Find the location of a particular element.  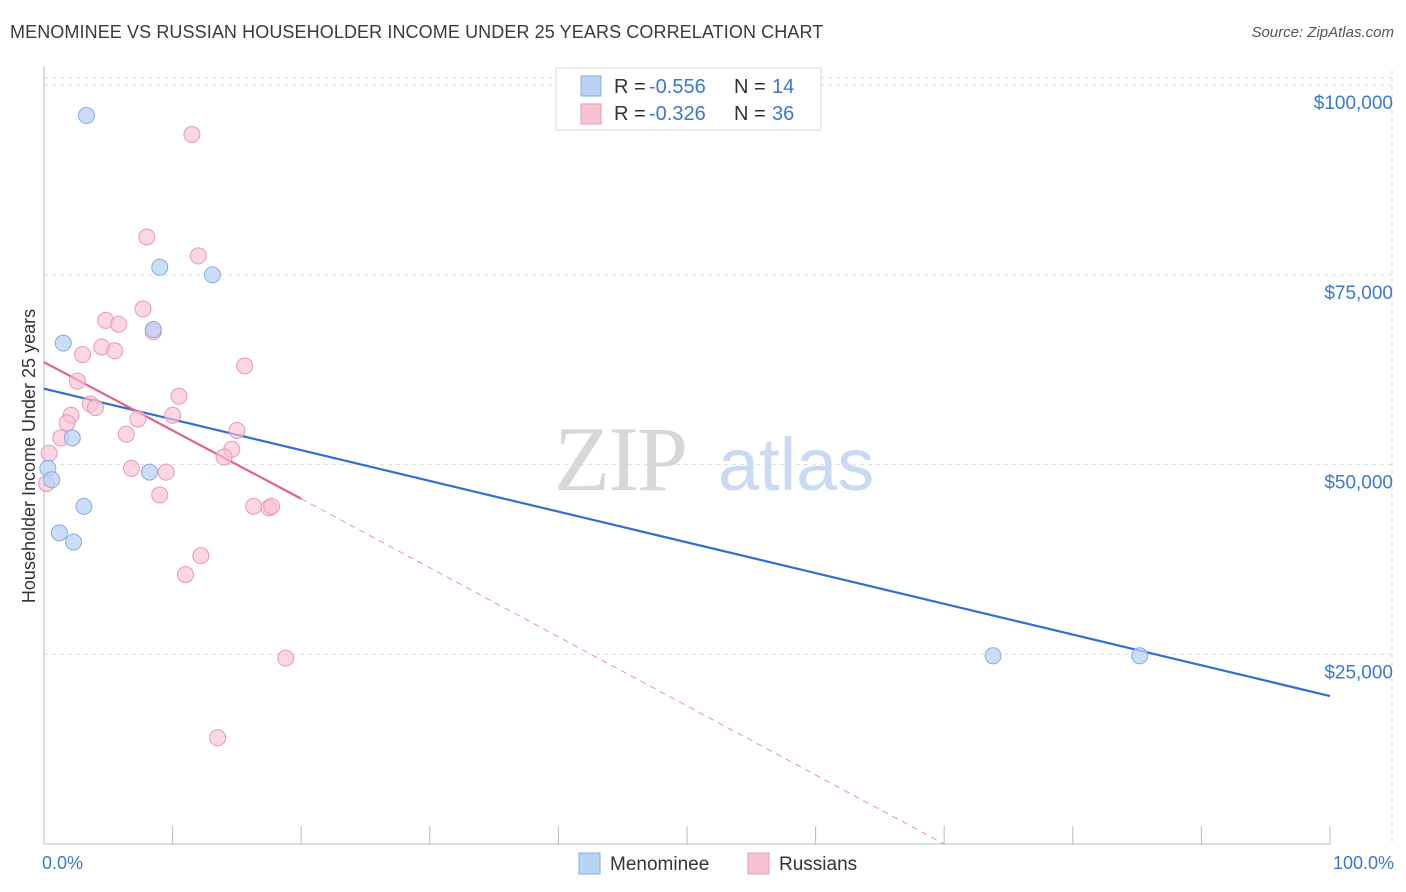

legend-n-label-2: N = is located at coordinates (750, 114).